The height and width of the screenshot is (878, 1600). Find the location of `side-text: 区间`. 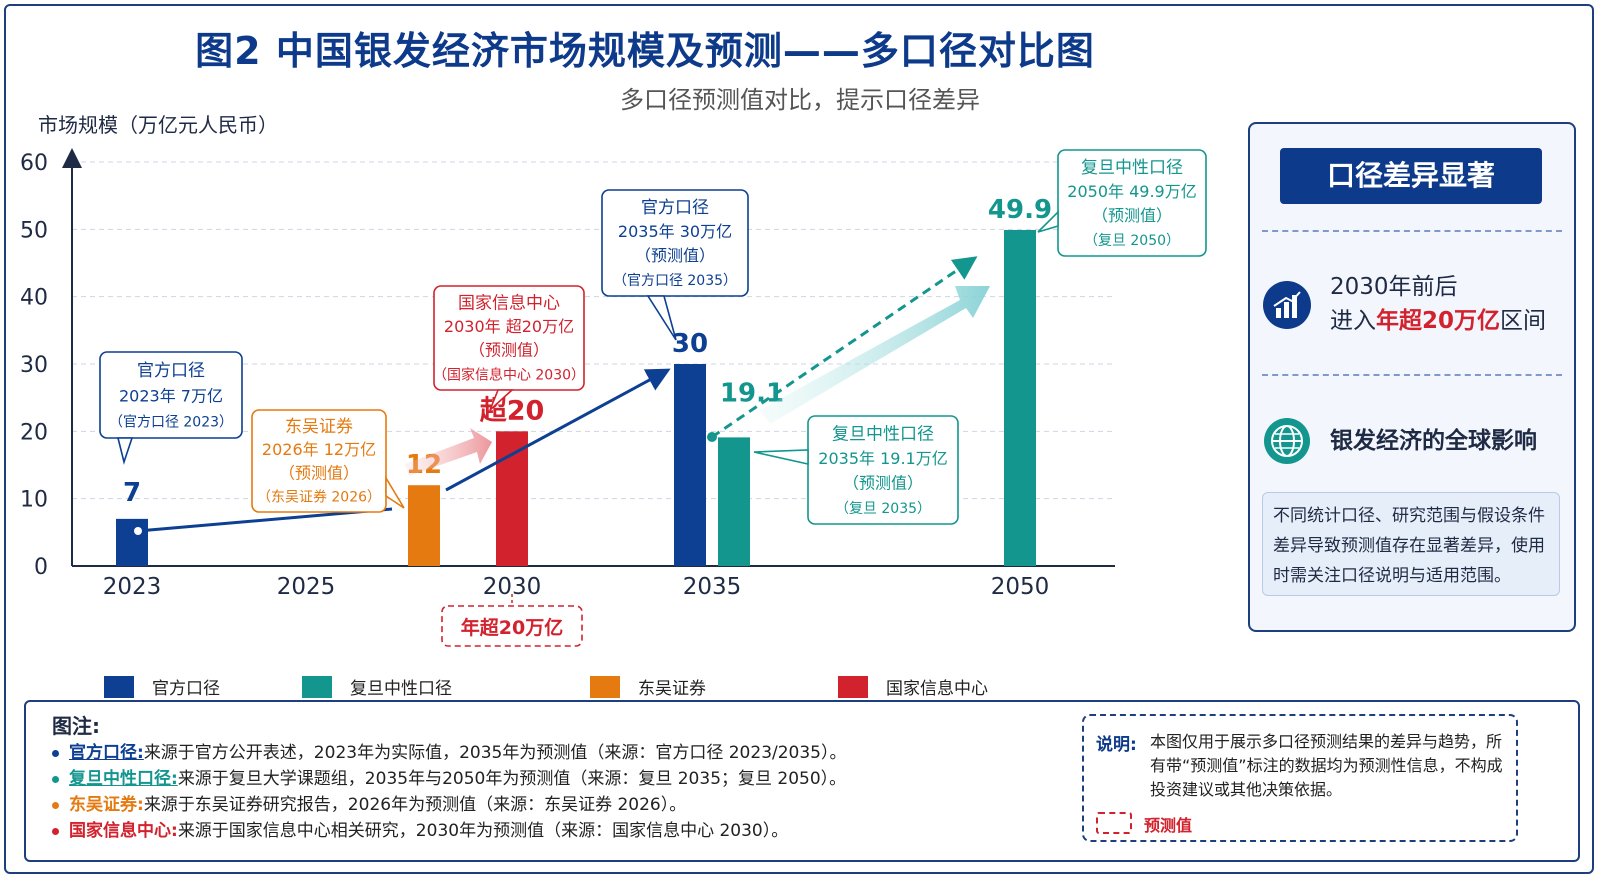

side-text: 区间 is located at coordinates (1523, 321).